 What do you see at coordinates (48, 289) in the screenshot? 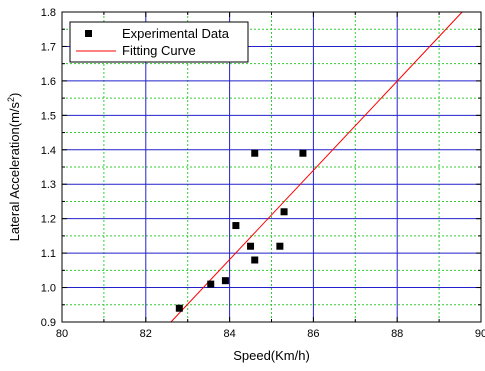
I see `y-tick-label: 1.0` at bounding box center [48, 289].